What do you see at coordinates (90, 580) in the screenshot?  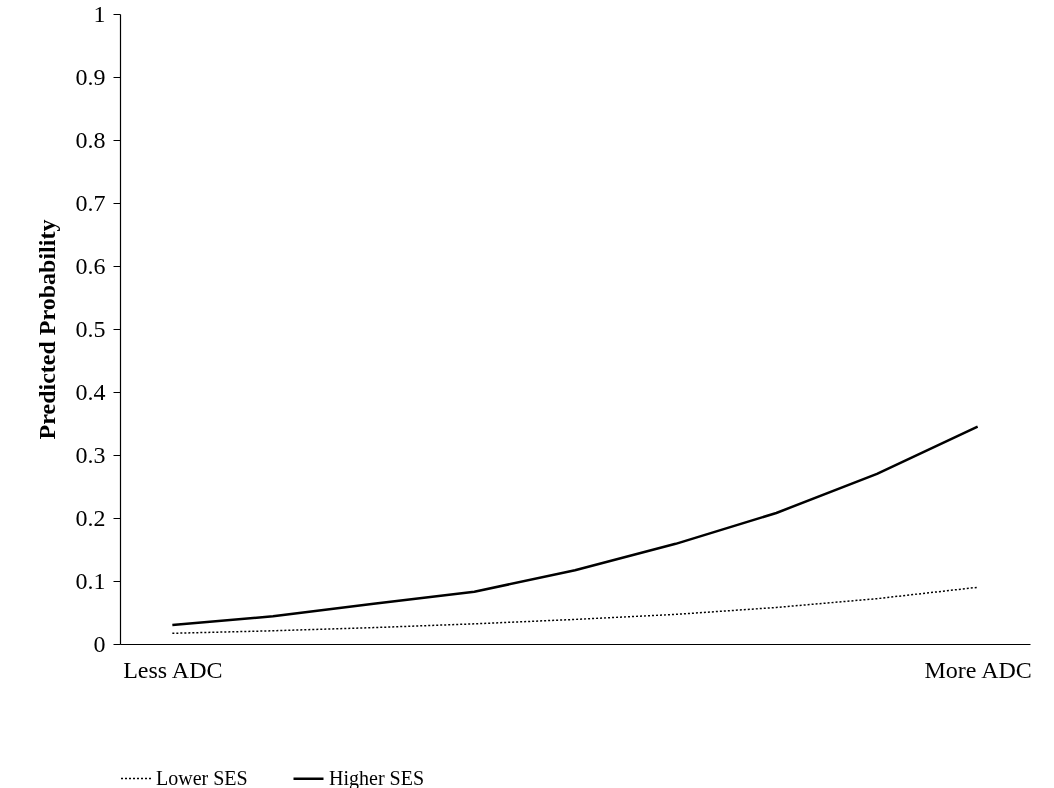 I see `y-tick-label: 0.1` at bounding box center [90, 580].